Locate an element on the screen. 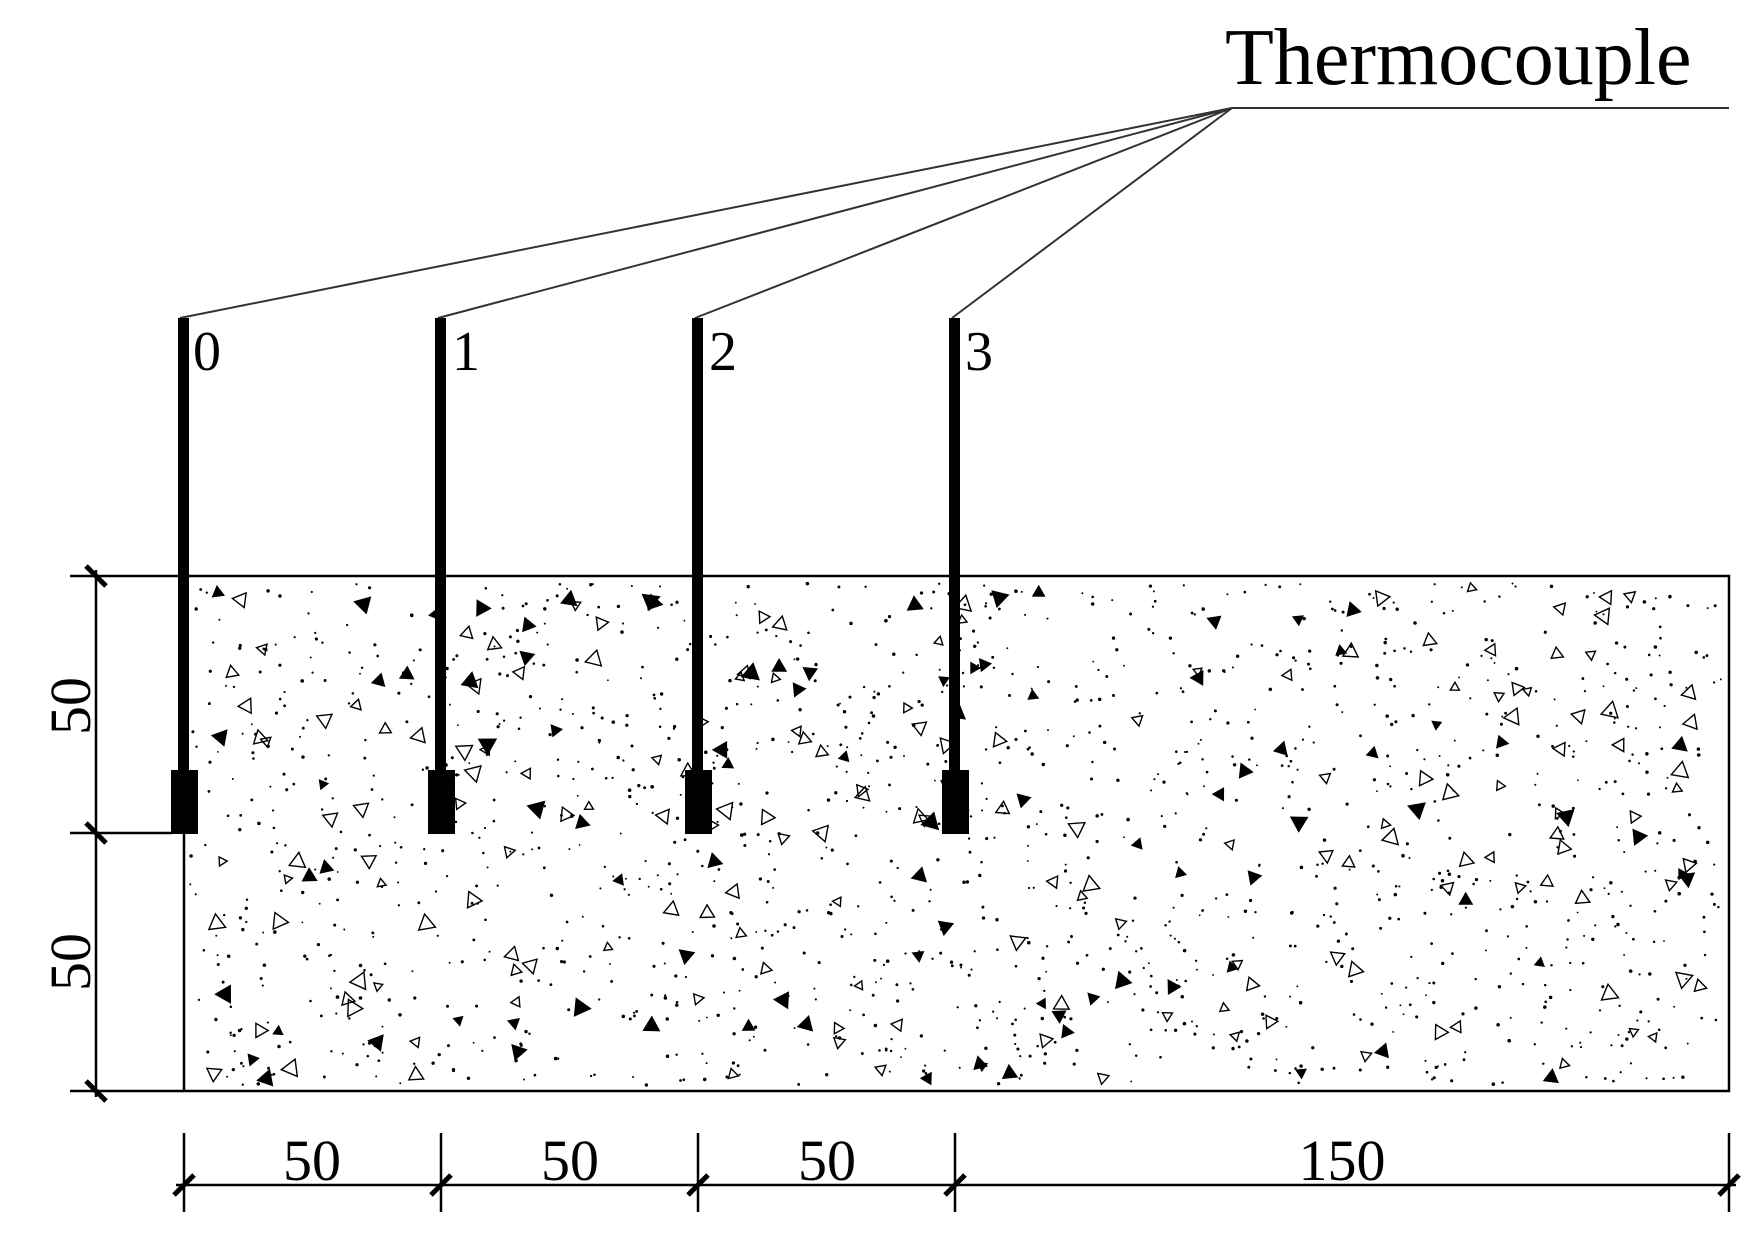  thermocouple-leader-lines is located at coordinates (954, 213).